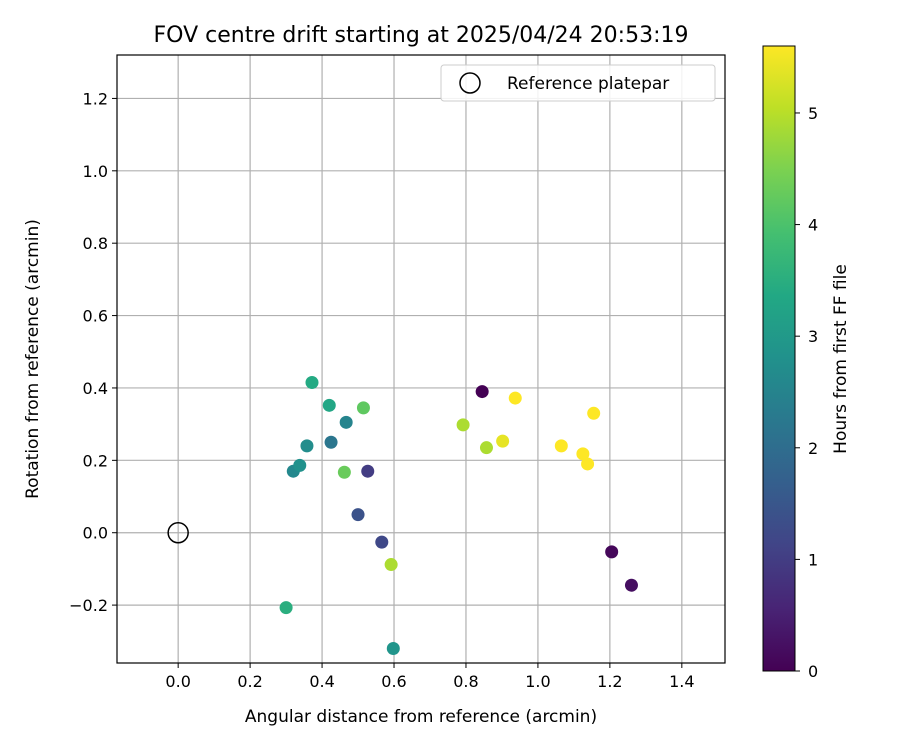 The image size is (900, 754). I want to click on colorbar-tick-label: 0, so click(813, 671).